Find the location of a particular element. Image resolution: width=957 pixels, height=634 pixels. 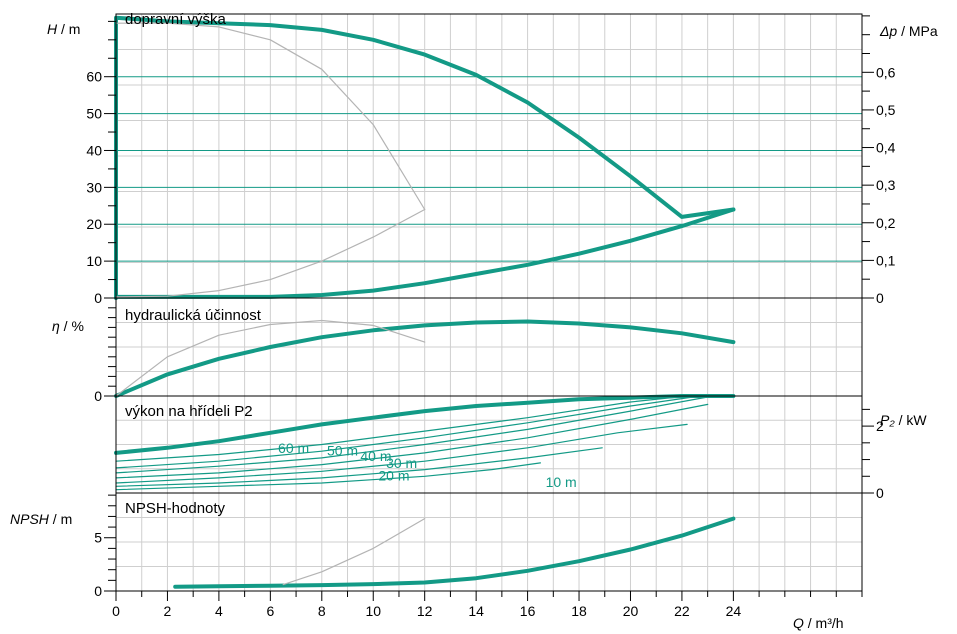

power-axis-unit: / kW is located at coordinates (911, 420).